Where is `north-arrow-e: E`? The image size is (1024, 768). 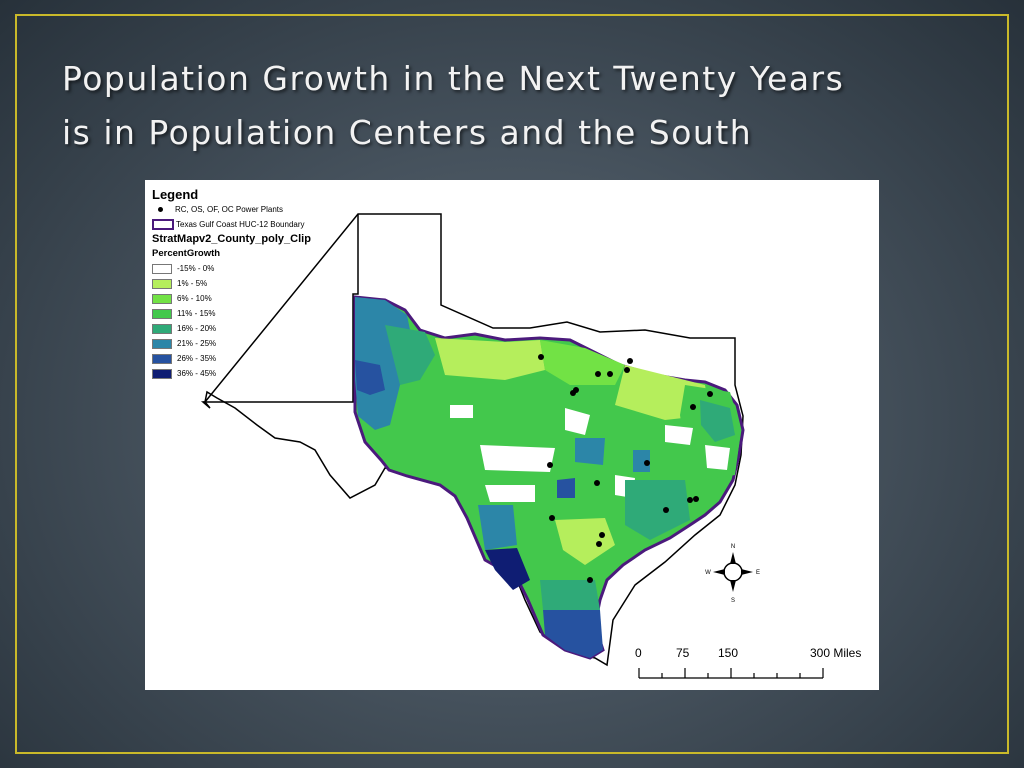
north-arrow-e: E is located at coordinates (758, 573).